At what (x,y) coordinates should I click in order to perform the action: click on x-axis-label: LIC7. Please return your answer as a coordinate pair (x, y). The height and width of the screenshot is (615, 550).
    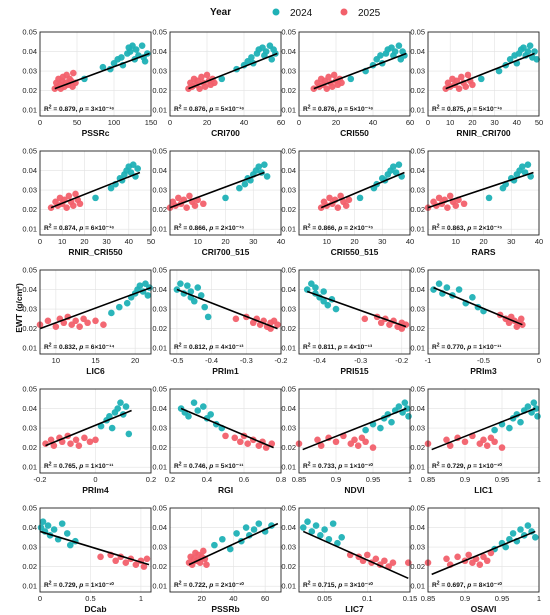
    Looking at the image, I should click on (354, 609).